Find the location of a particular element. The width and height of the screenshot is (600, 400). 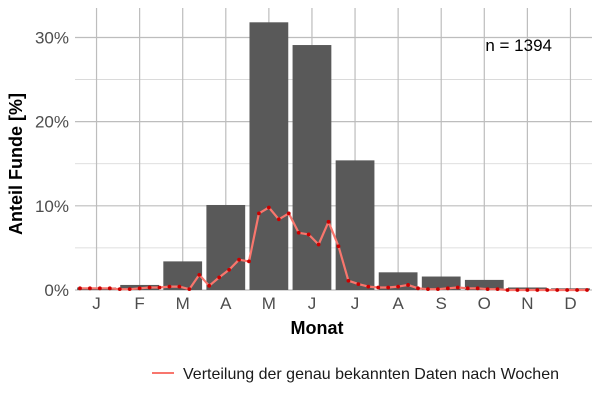

x-axis-title: Monat is located at coordinates (317, 328).